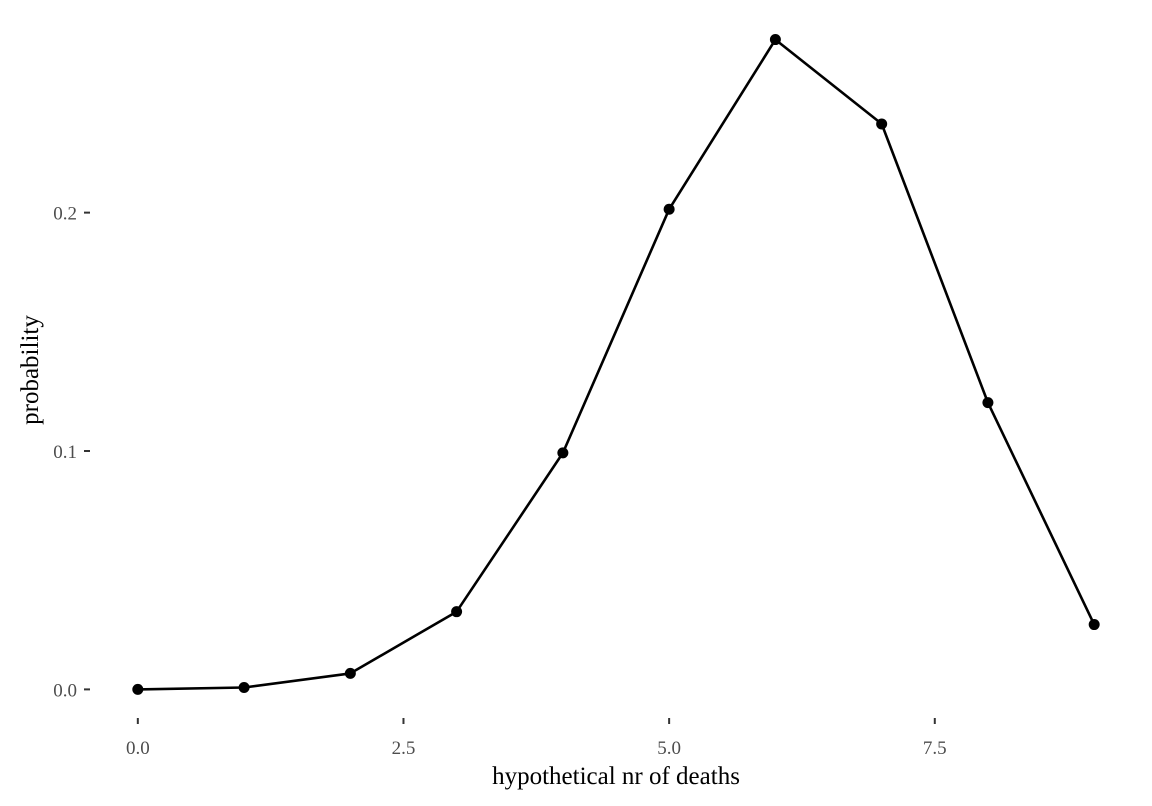 This screenshot has height=806, width=1152. Describe the element at coordinates (536, 738) in the screenshot. I see `x-axis: 0.0 2.5 5.0 7.5` at that location.